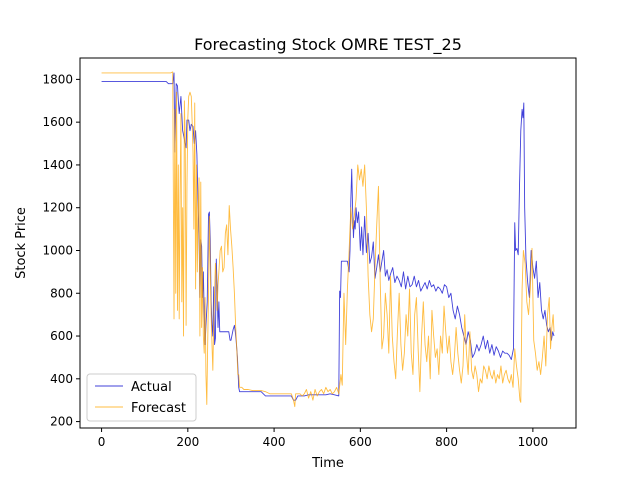 This screenshot has width=640, height=480. What do you see at coordinates (57, 250) in the screenshot?
I see `y-tick-label: 1000` at bounding box center [57, 250].